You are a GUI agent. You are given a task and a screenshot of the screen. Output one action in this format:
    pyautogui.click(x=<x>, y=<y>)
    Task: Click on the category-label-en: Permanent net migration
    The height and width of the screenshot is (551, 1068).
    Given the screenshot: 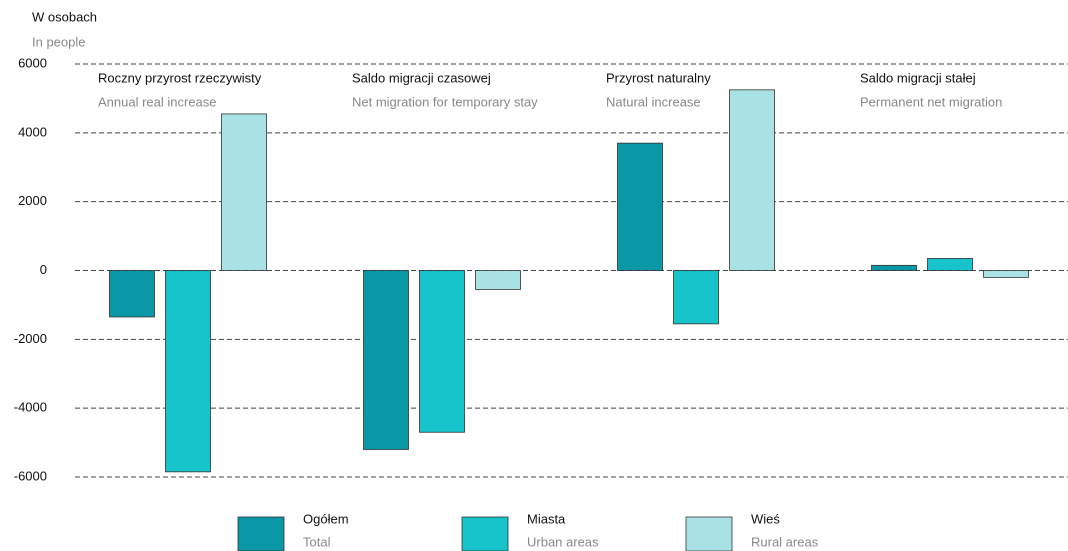 What is the action you would take?
    pyautogui.click(x=931, y=101)
    